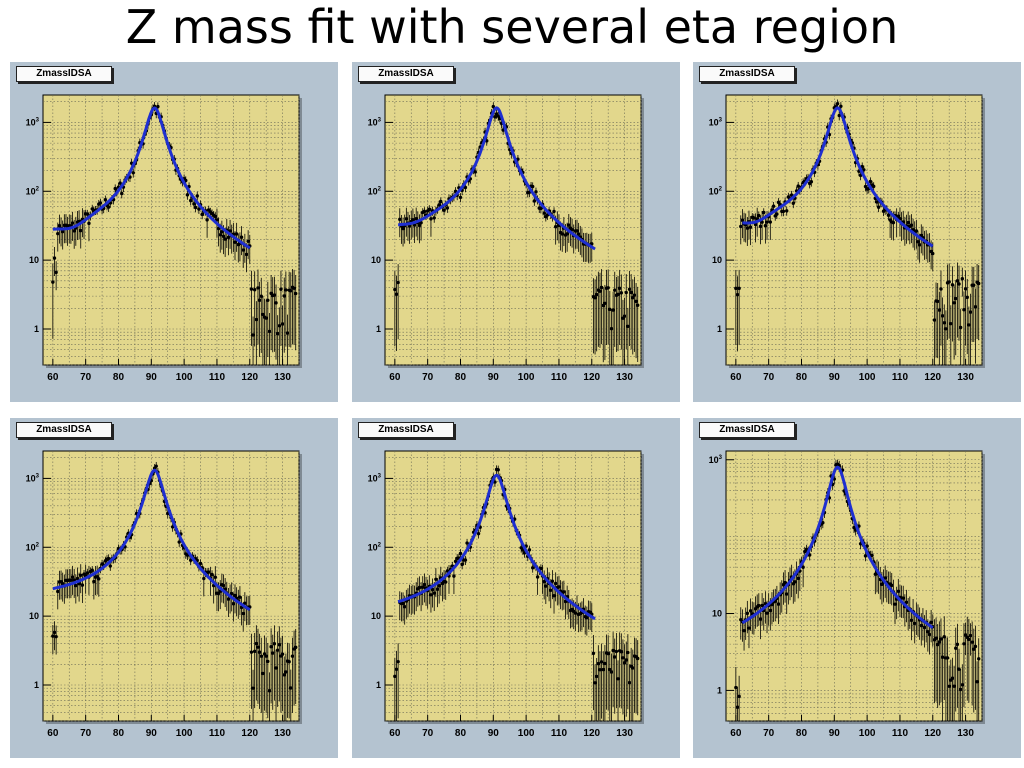  I want to click on chart-panel: 60 70 80 90 100 110 120 130 1 10 102 103 ZmassIDSA, so click(174, 588).